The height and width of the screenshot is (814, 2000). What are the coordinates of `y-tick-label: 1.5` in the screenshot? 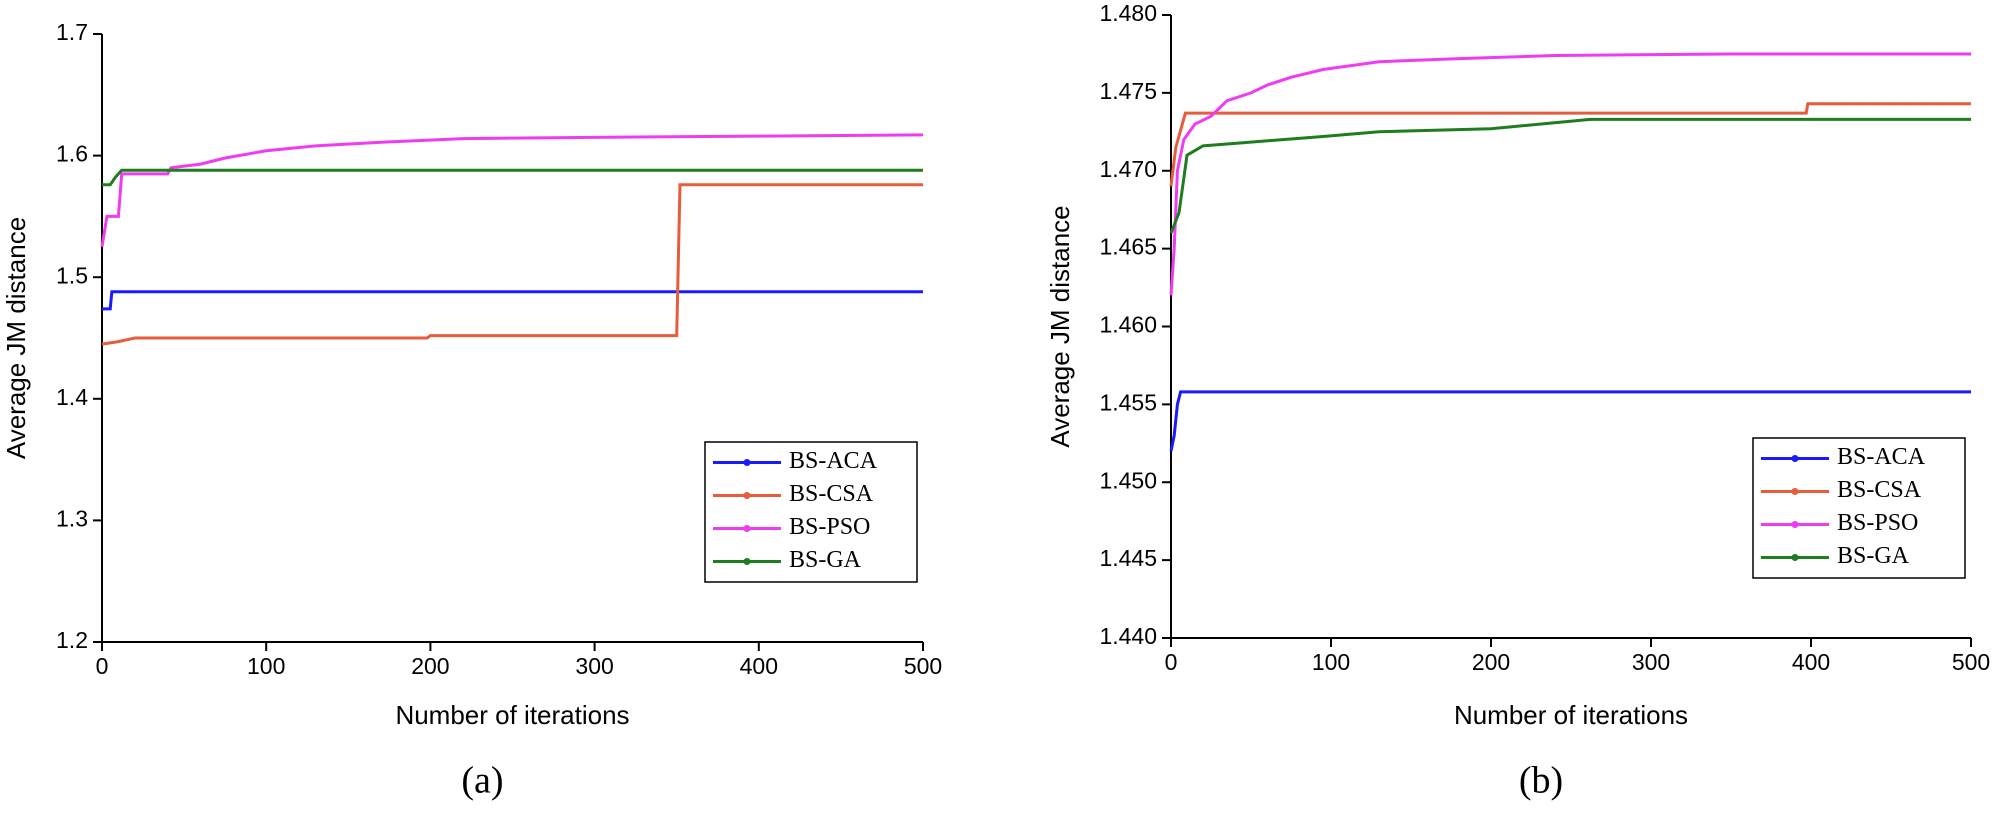 It's located at (72, 275).